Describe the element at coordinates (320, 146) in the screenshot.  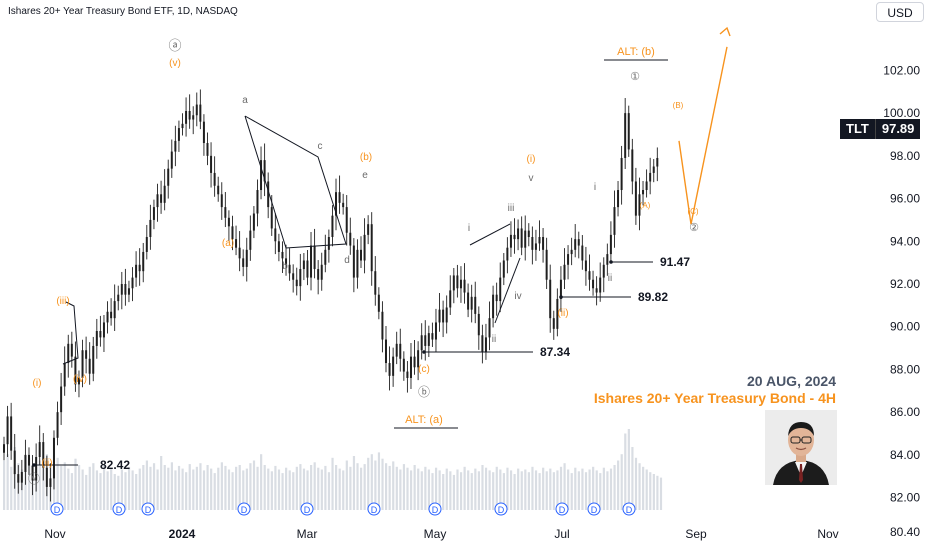
I see `wave-label: c` at that location.